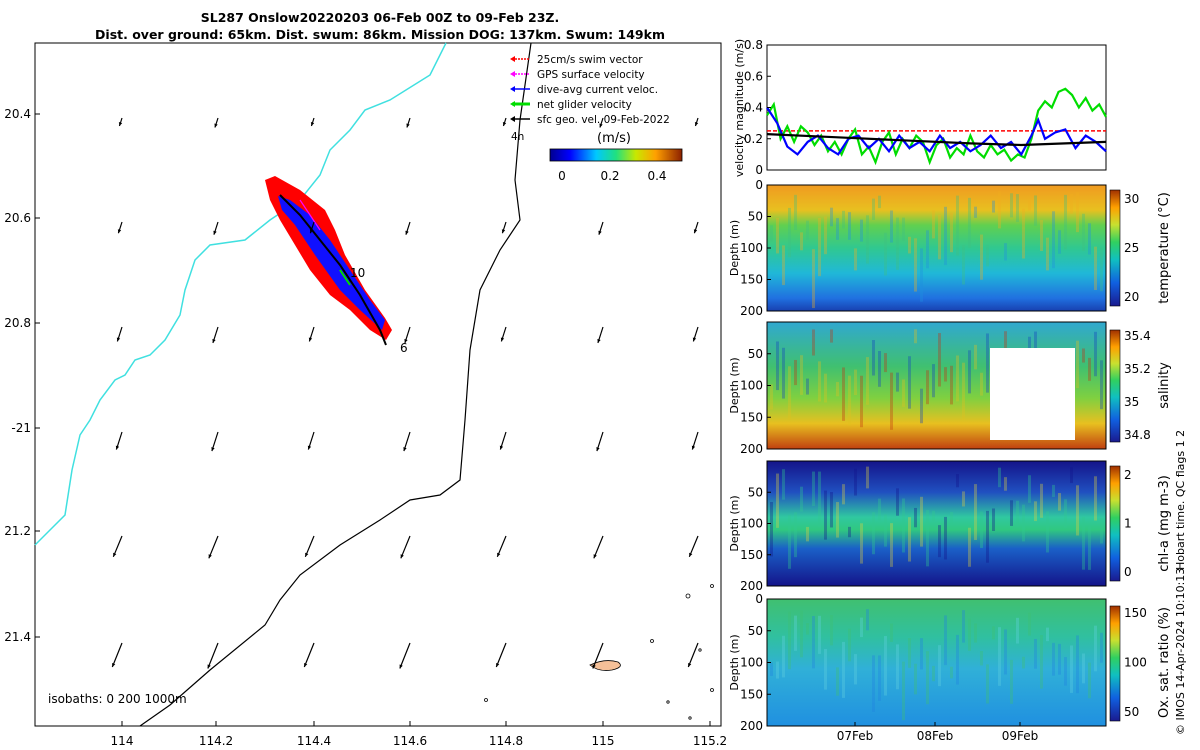 This screenshot has height=750, width=1200. I want to click on hm3-cbar-label: Ox. sat. ratio (%), so click(1164, 662).